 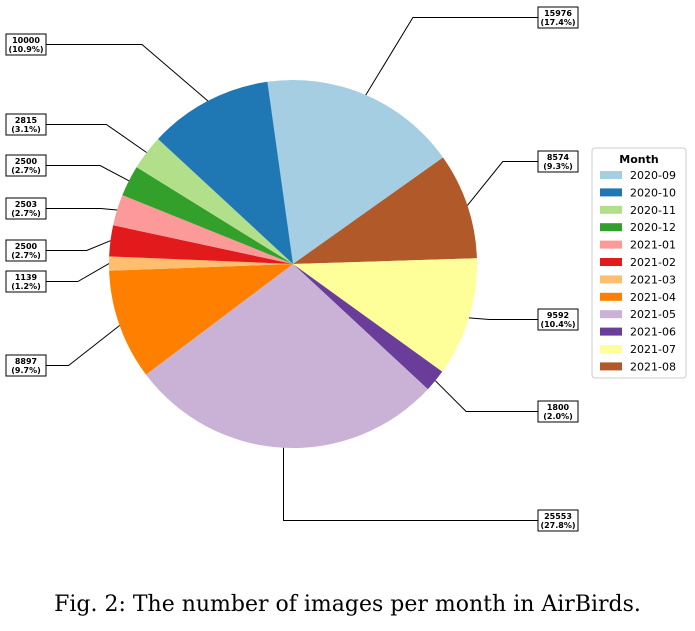 What do you see at coordinates (26, 40) in the screenshot?
I see `slice-value: 10000` at bounding box center [26, 40].